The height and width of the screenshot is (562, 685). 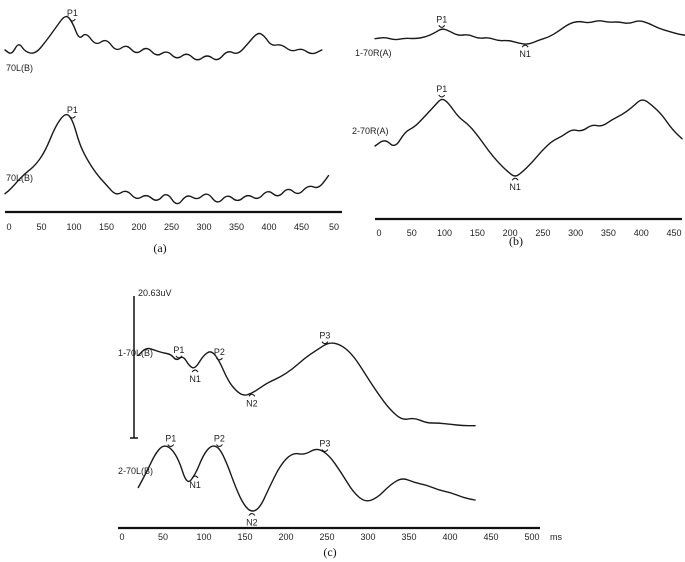 I want to click on panel-label: (c), so click(x=329, y=552).